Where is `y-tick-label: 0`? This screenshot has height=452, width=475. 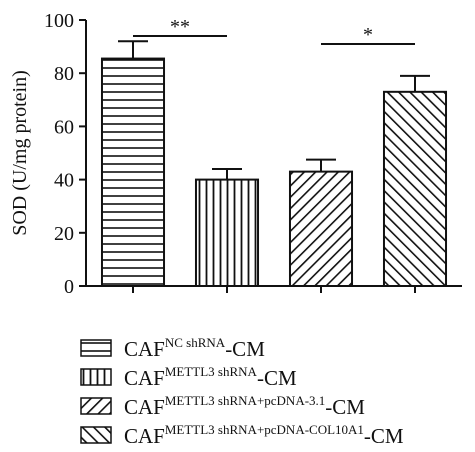
y-tick-label: 0 is located at coordinates (69, 287).